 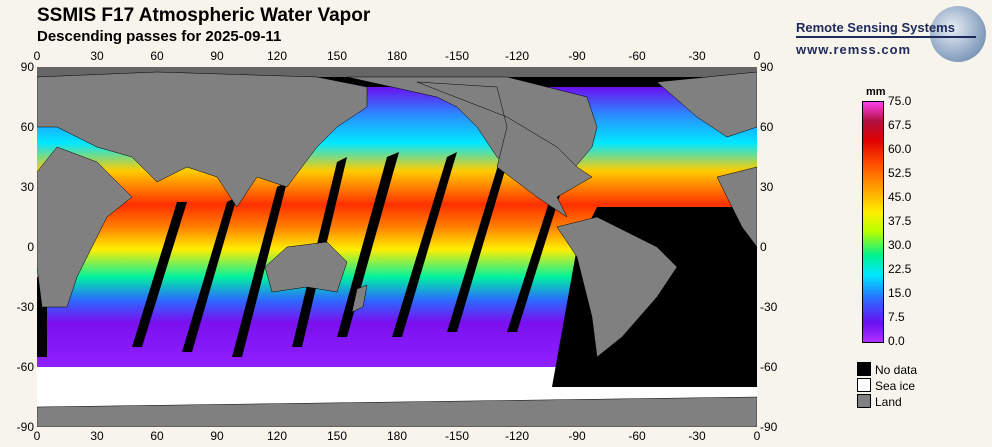 I want to click on lon-label-top: -120, so click(x=517, y=56).